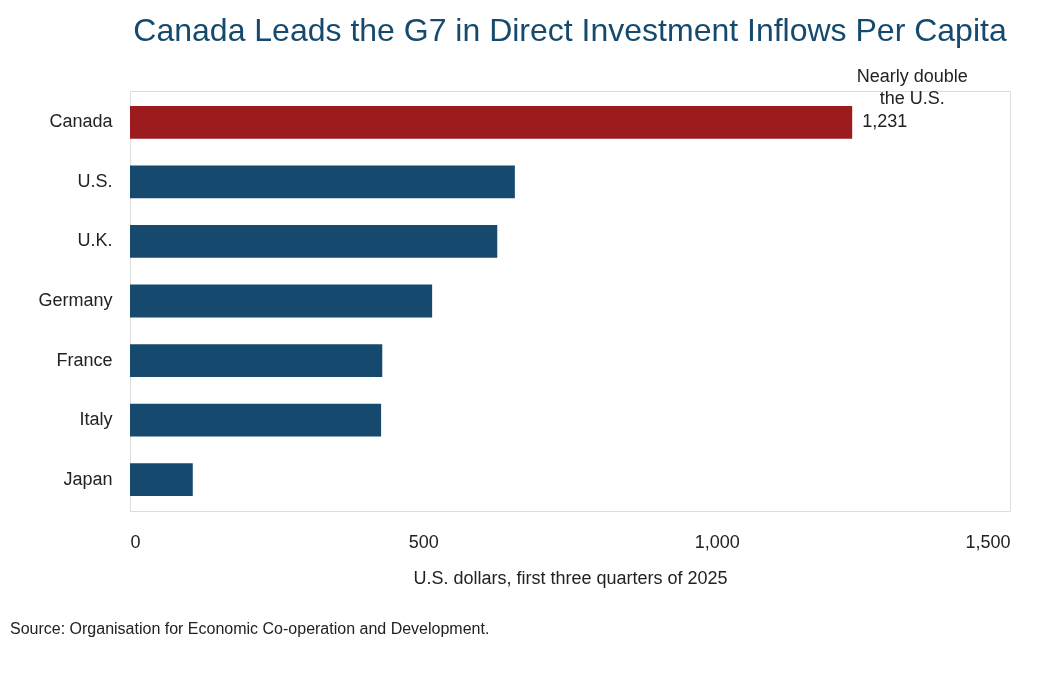 The width and height of the screenshot is (1052, 681). Describe the element at coordinates (423, 541) in the screenshot. I see `x-tick-label: 500` at that location.